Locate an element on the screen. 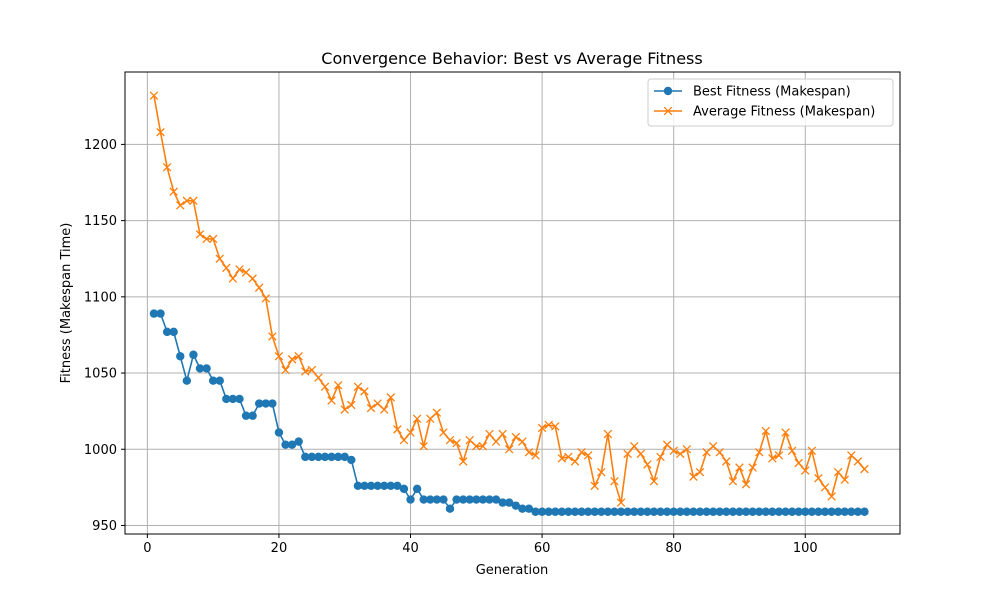 The height and width of the screenshot is (604, 1000). legend-x-marker is located at coordinates (668, 111).